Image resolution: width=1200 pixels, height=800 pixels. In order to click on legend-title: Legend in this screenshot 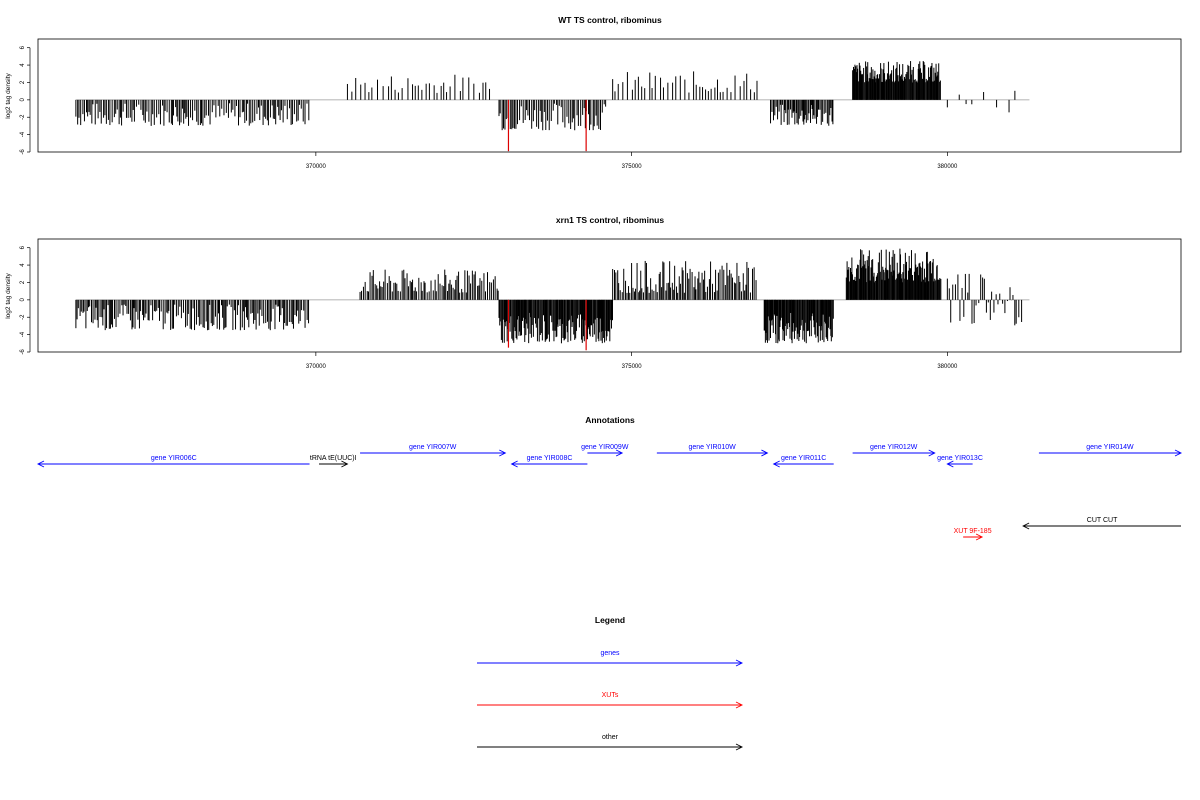, I will do `click(610, 620)`.